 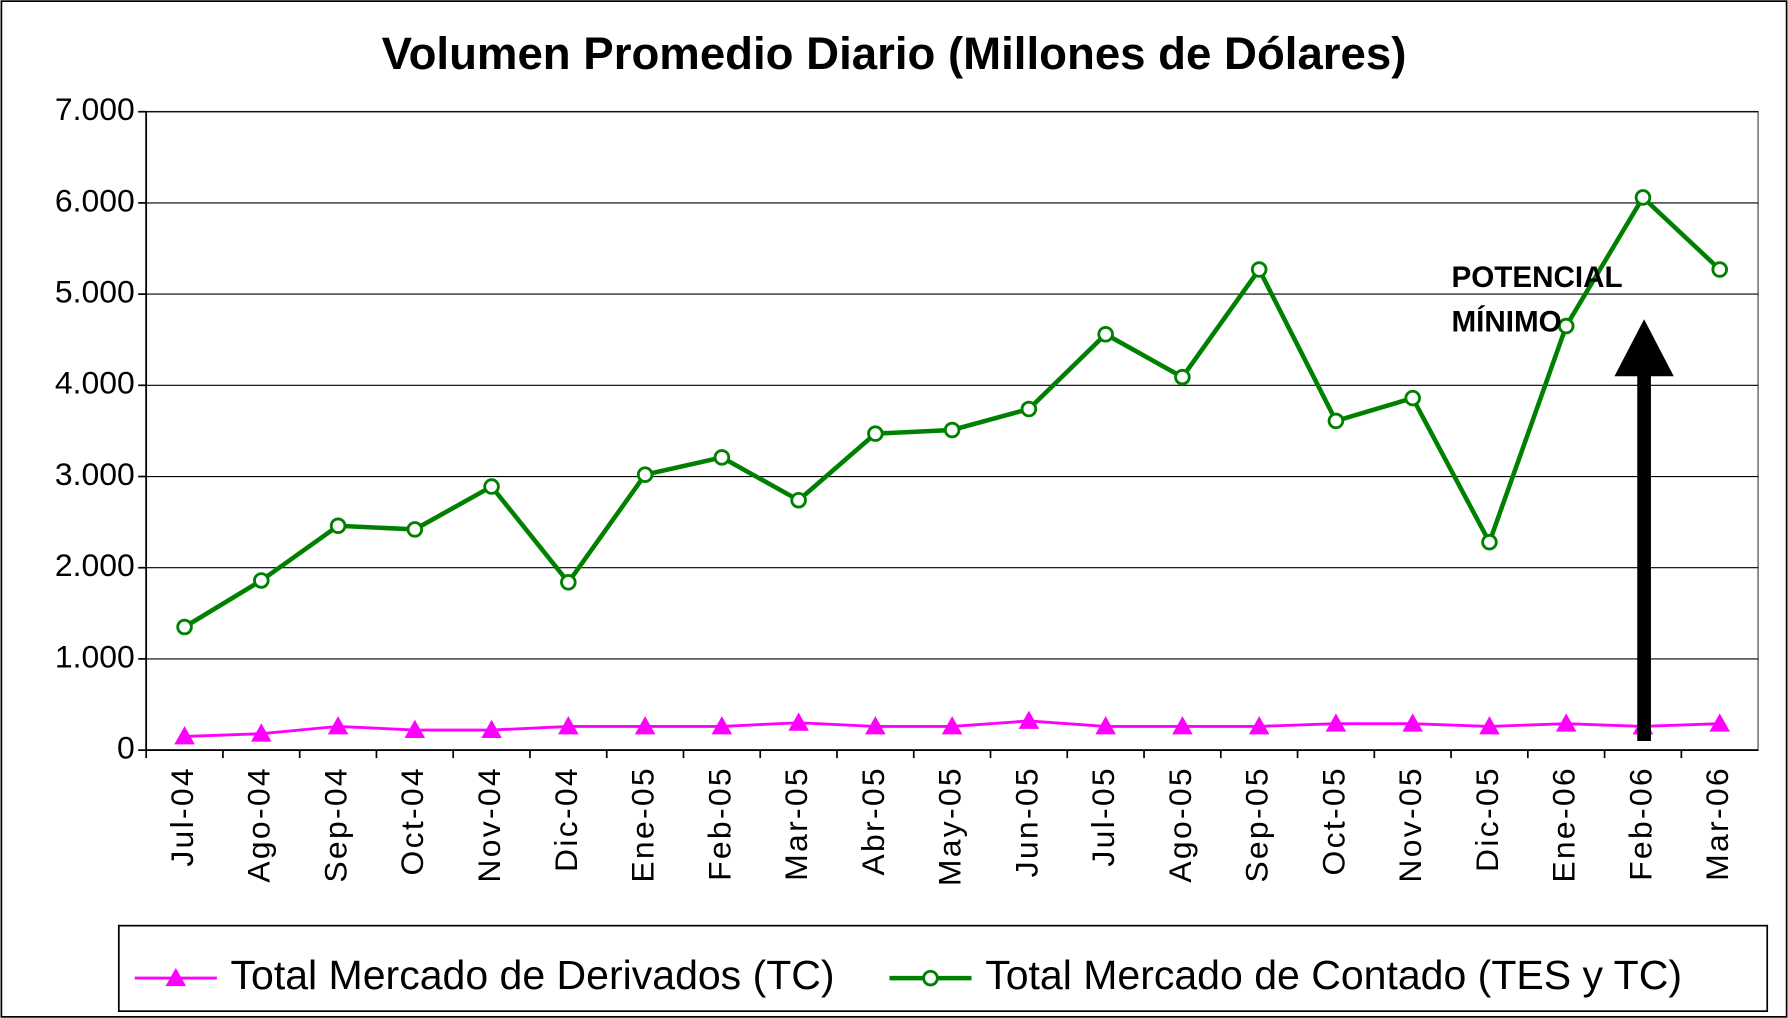 What do you see at coordinates (1564, 824) in the screenshot?
I see `x-tick-label: Ene-06` at bounding box center [1564, 824].